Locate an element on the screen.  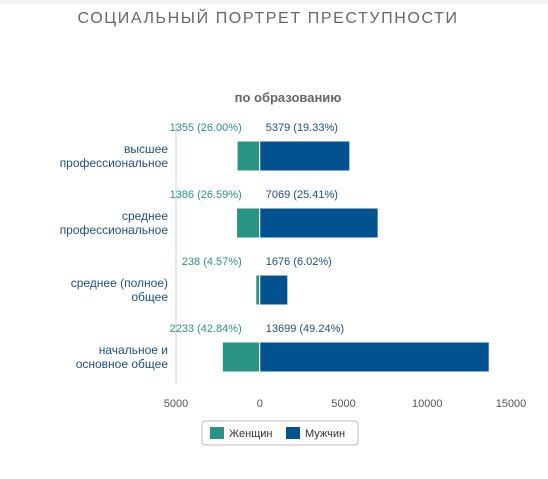
category-label: среднее (полное) is located at coordinates (119, 283).